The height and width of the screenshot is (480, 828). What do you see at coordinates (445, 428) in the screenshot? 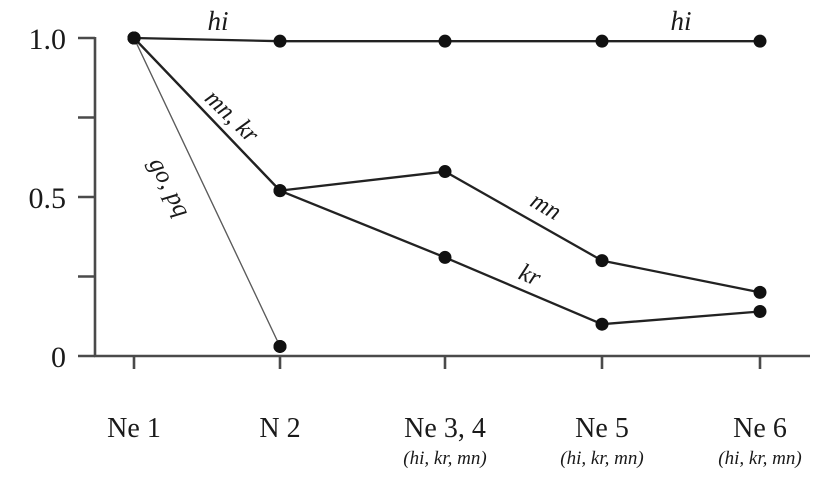
I see `x-category-label: Ne 3, 4` at bounding box center [445, 428].